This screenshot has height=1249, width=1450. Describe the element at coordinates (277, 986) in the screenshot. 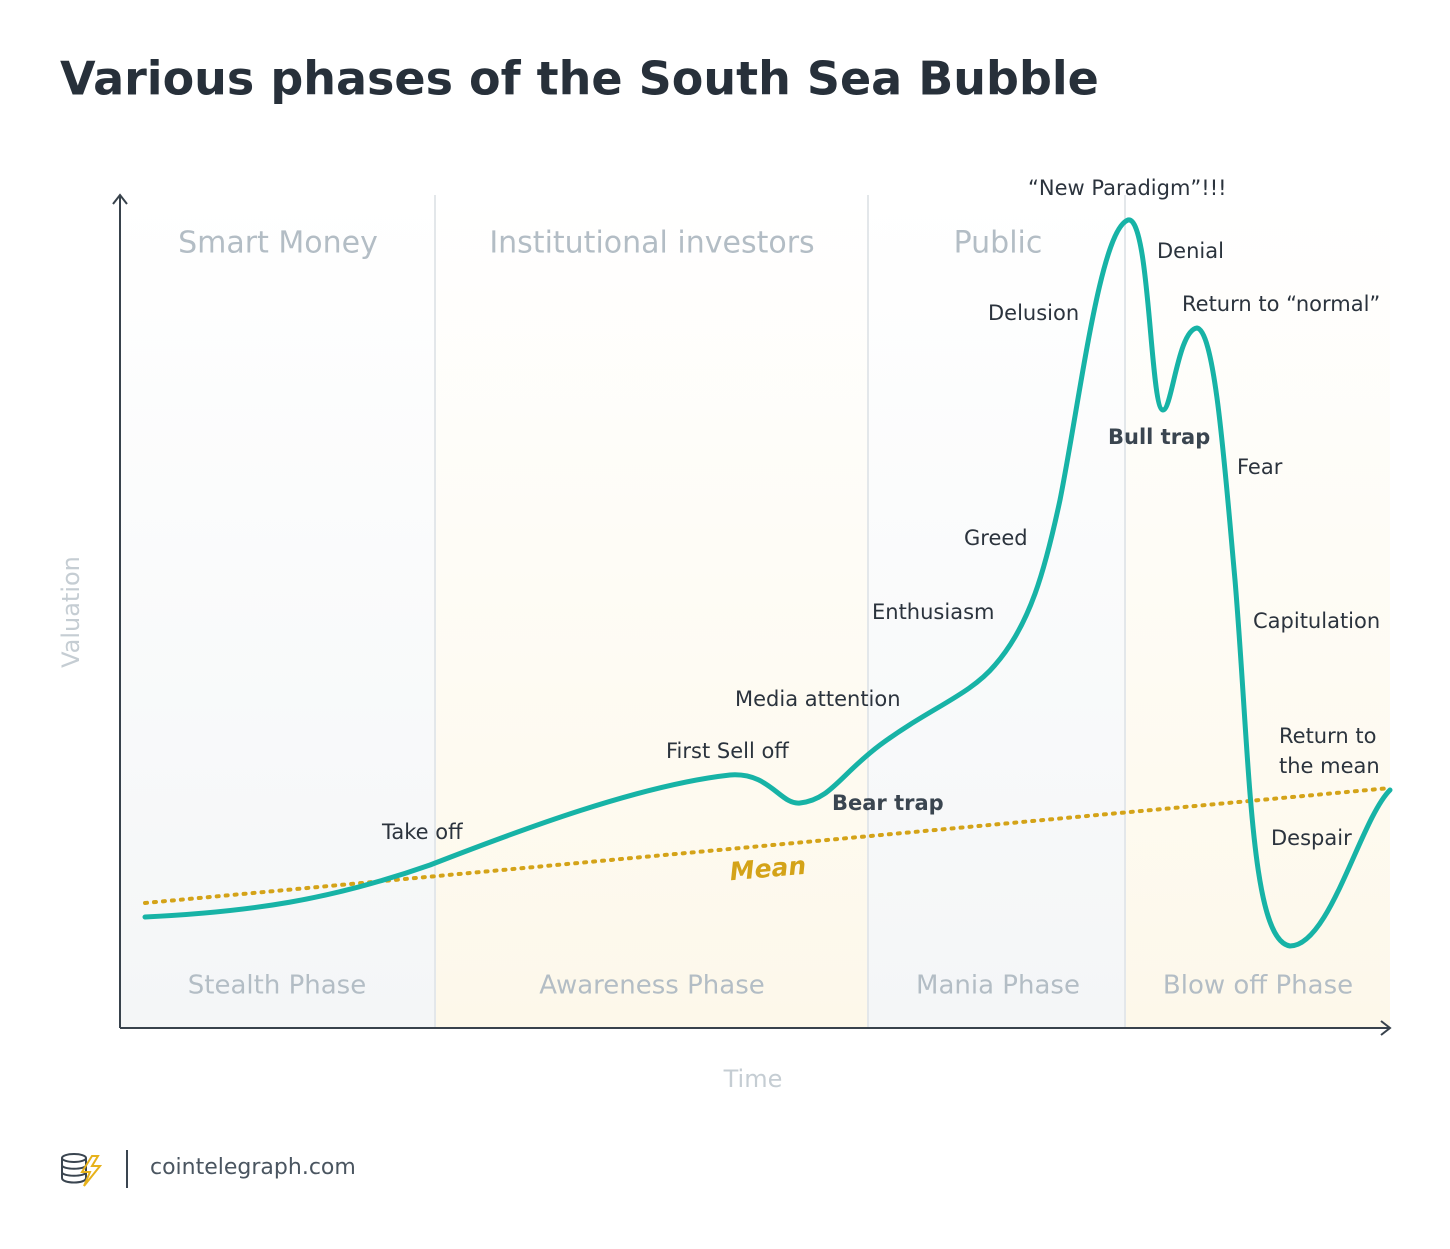

I see `phase-label: Stealth Phase` at that location.